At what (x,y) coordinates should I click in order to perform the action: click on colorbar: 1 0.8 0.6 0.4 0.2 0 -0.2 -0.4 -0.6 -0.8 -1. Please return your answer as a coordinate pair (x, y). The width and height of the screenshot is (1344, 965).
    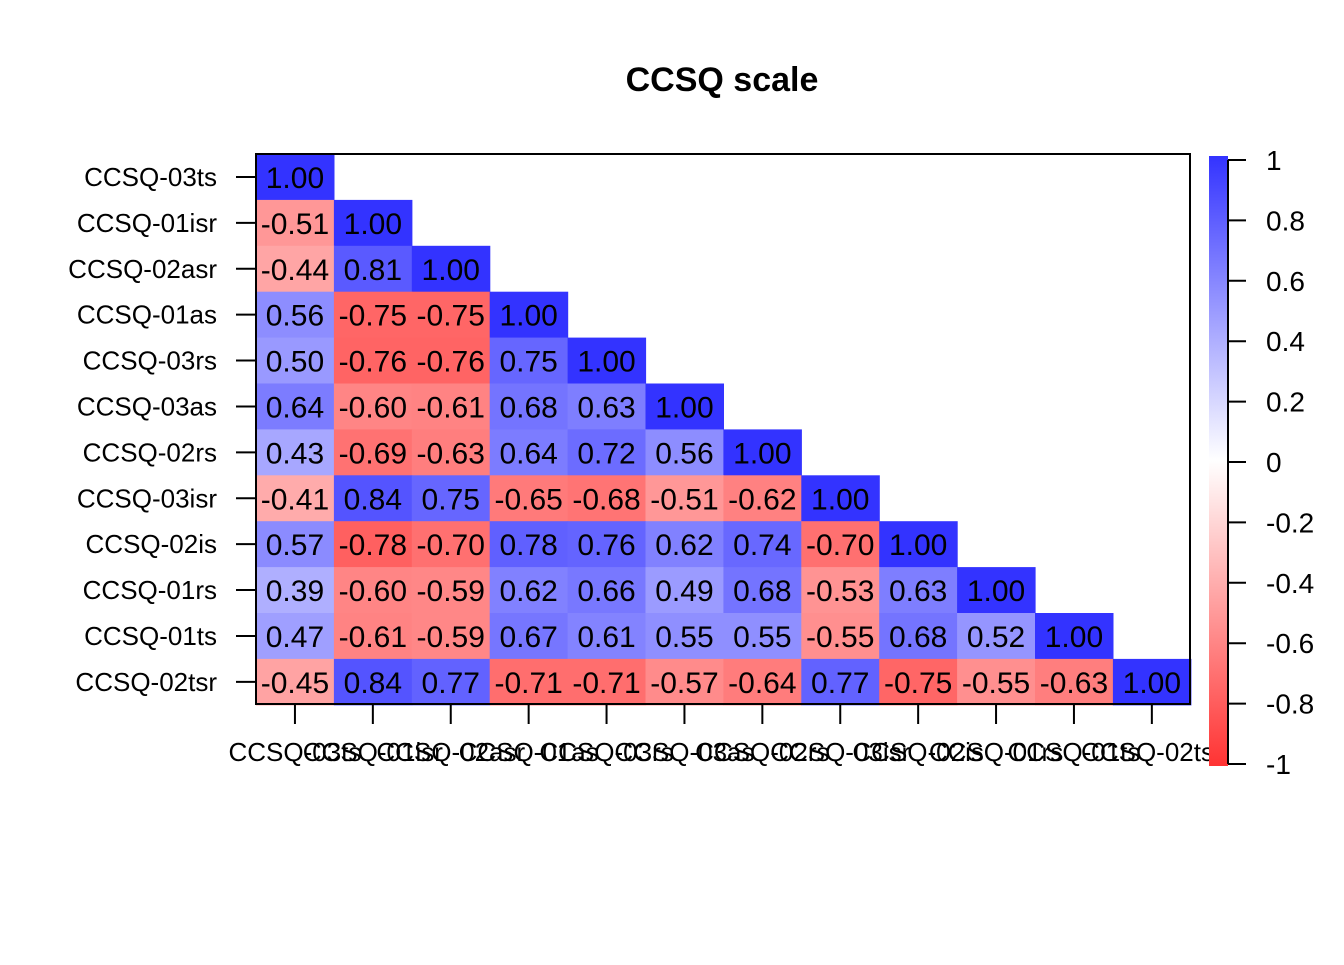
    Looking at the image, I should click on (1261, 462).